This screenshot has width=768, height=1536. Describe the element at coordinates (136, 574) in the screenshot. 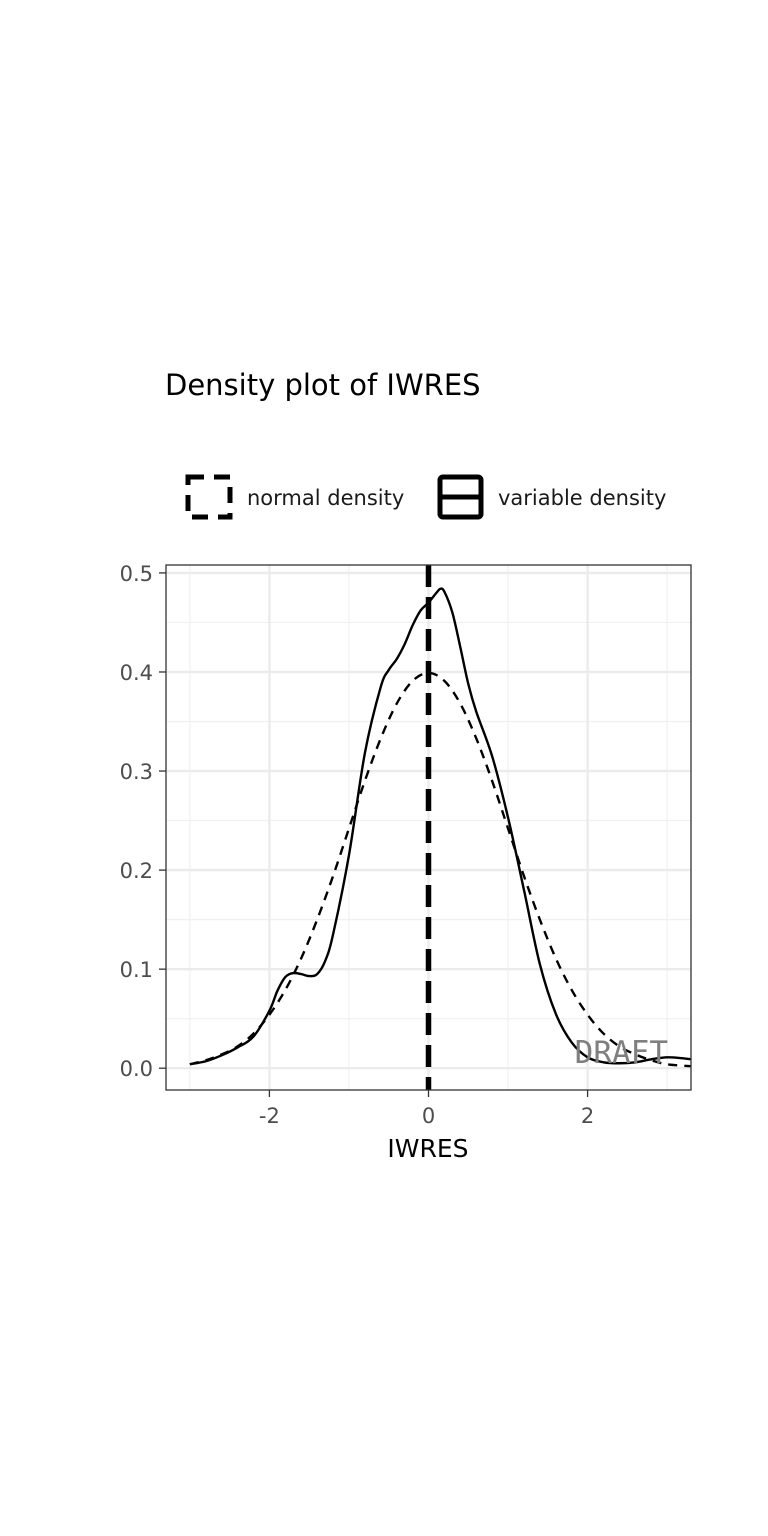

I see `y-tick-label: 0.5` at that location.